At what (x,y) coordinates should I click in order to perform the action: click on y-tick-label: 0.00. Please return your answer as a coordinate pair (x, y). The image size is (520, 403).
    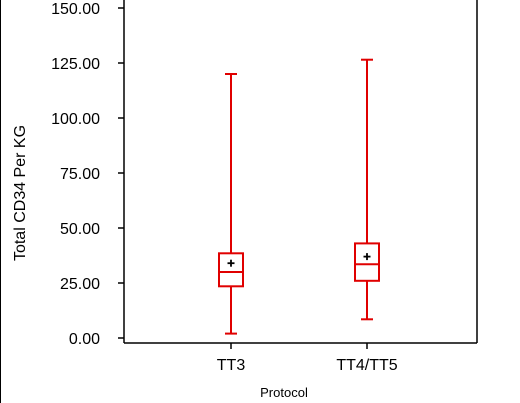
    Looking at the image, I should click on (84, 339).